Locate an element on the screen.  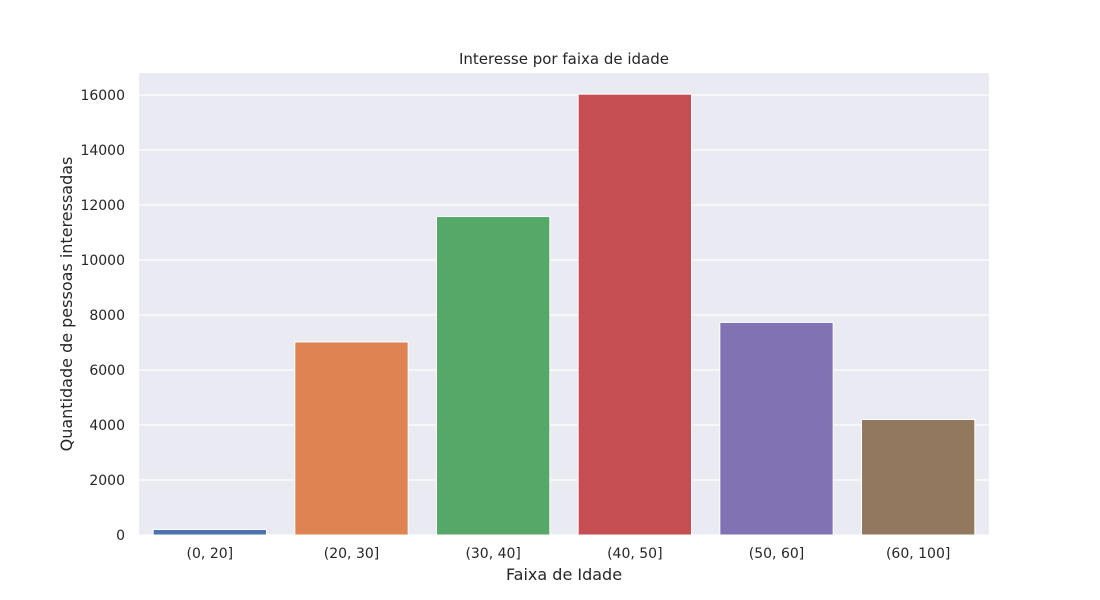
x-tick-label: (60, 100] is located at coordinates (918, 554).